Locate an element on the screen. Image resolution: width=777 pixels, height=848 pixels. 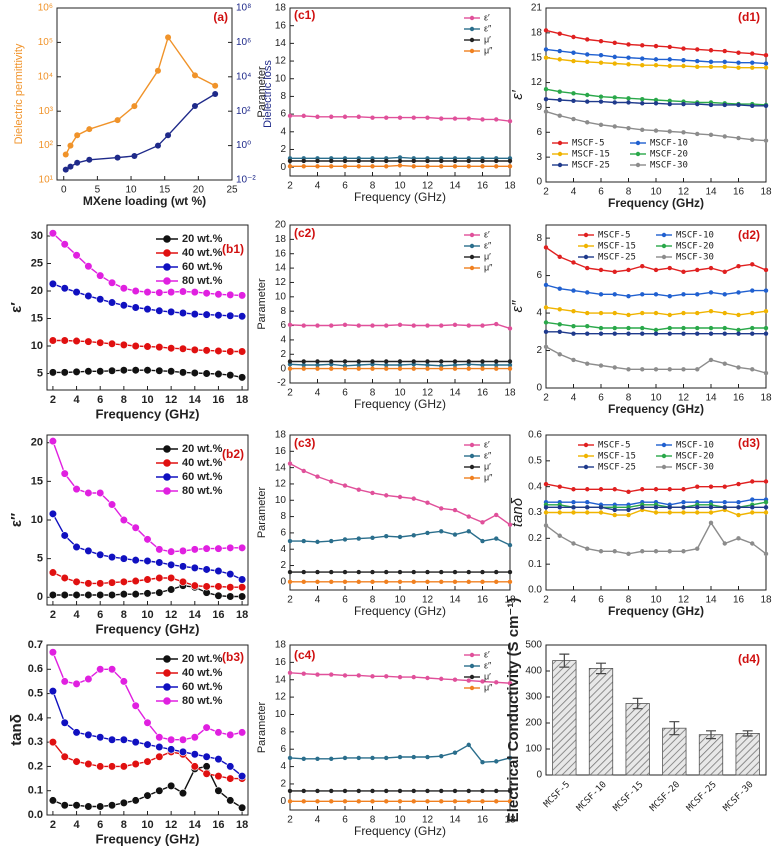
y-tick-label: 10 is located at coordinates (281, 78).